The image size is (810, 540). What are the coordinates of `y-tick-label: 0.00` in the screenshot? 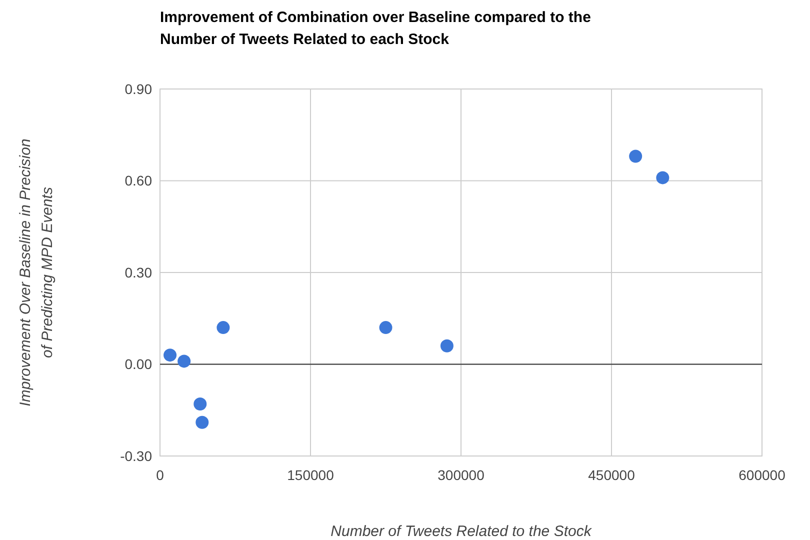 It's located at (138, 364).